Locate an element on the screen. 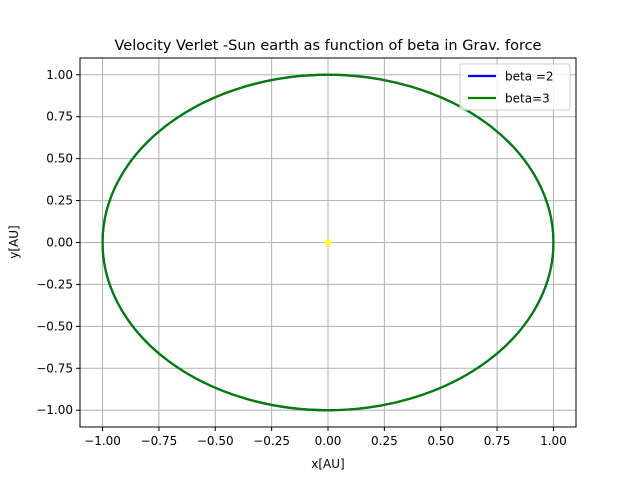 The height and width of the screenshot is (480, 640). y-tick-label: 0.25 is located at coordinates (59, 201).